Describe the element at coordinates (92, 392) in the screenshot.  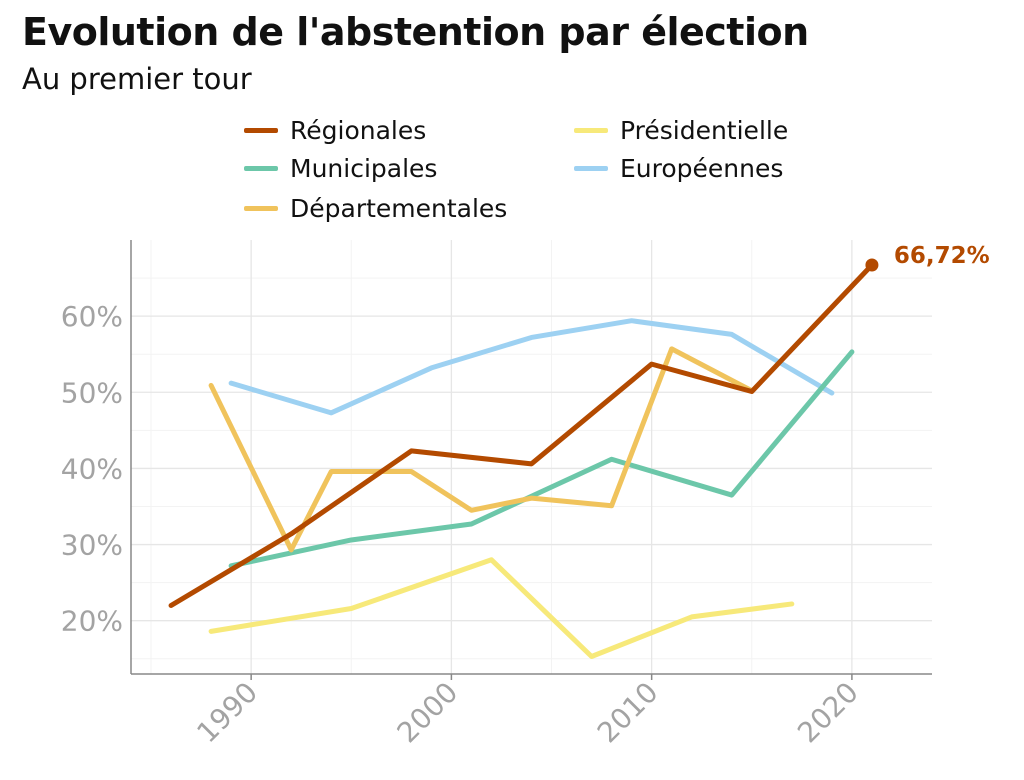
I see `y-tick-label: 50%` at that location.